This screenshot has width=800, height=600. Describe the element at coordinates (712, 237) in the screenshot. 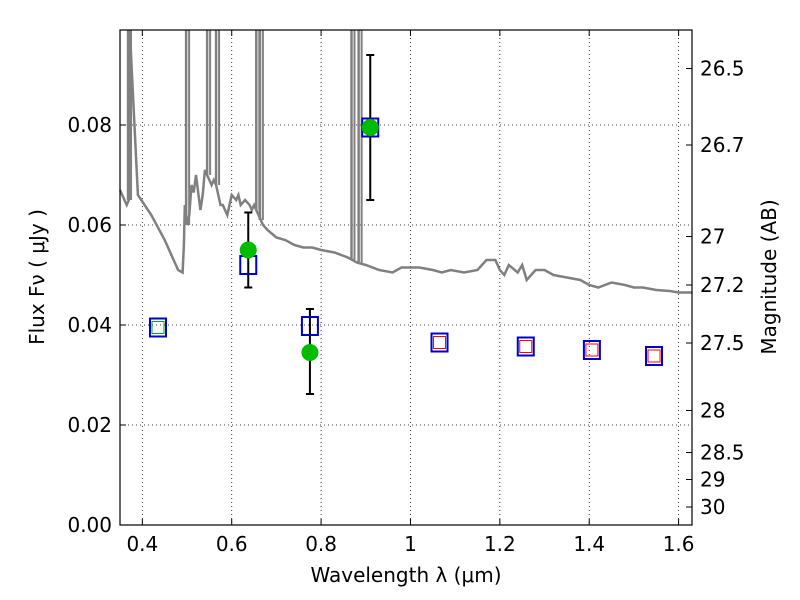

I see `y-tick-right-label: 27` at that location.